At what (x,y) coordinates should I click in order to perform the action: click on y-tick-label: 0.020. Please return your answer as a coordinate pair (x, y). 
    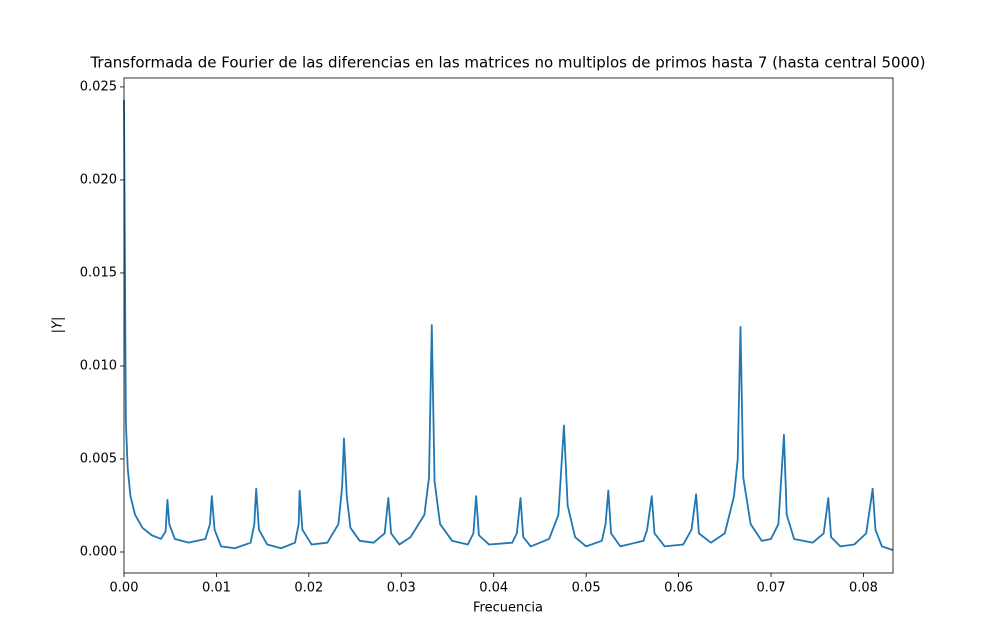
    Looking at the image, I should click on (98, 179).